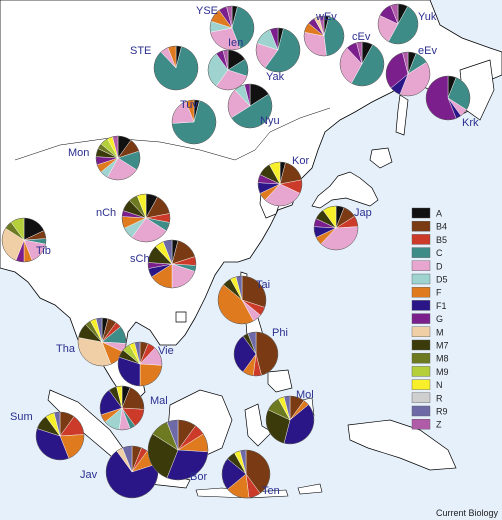 The height and width of the screenshot is (520, 502). Describe the element at coordinates (102, 342) in the screenshot. I see `pie-outline-Tha` at that location.